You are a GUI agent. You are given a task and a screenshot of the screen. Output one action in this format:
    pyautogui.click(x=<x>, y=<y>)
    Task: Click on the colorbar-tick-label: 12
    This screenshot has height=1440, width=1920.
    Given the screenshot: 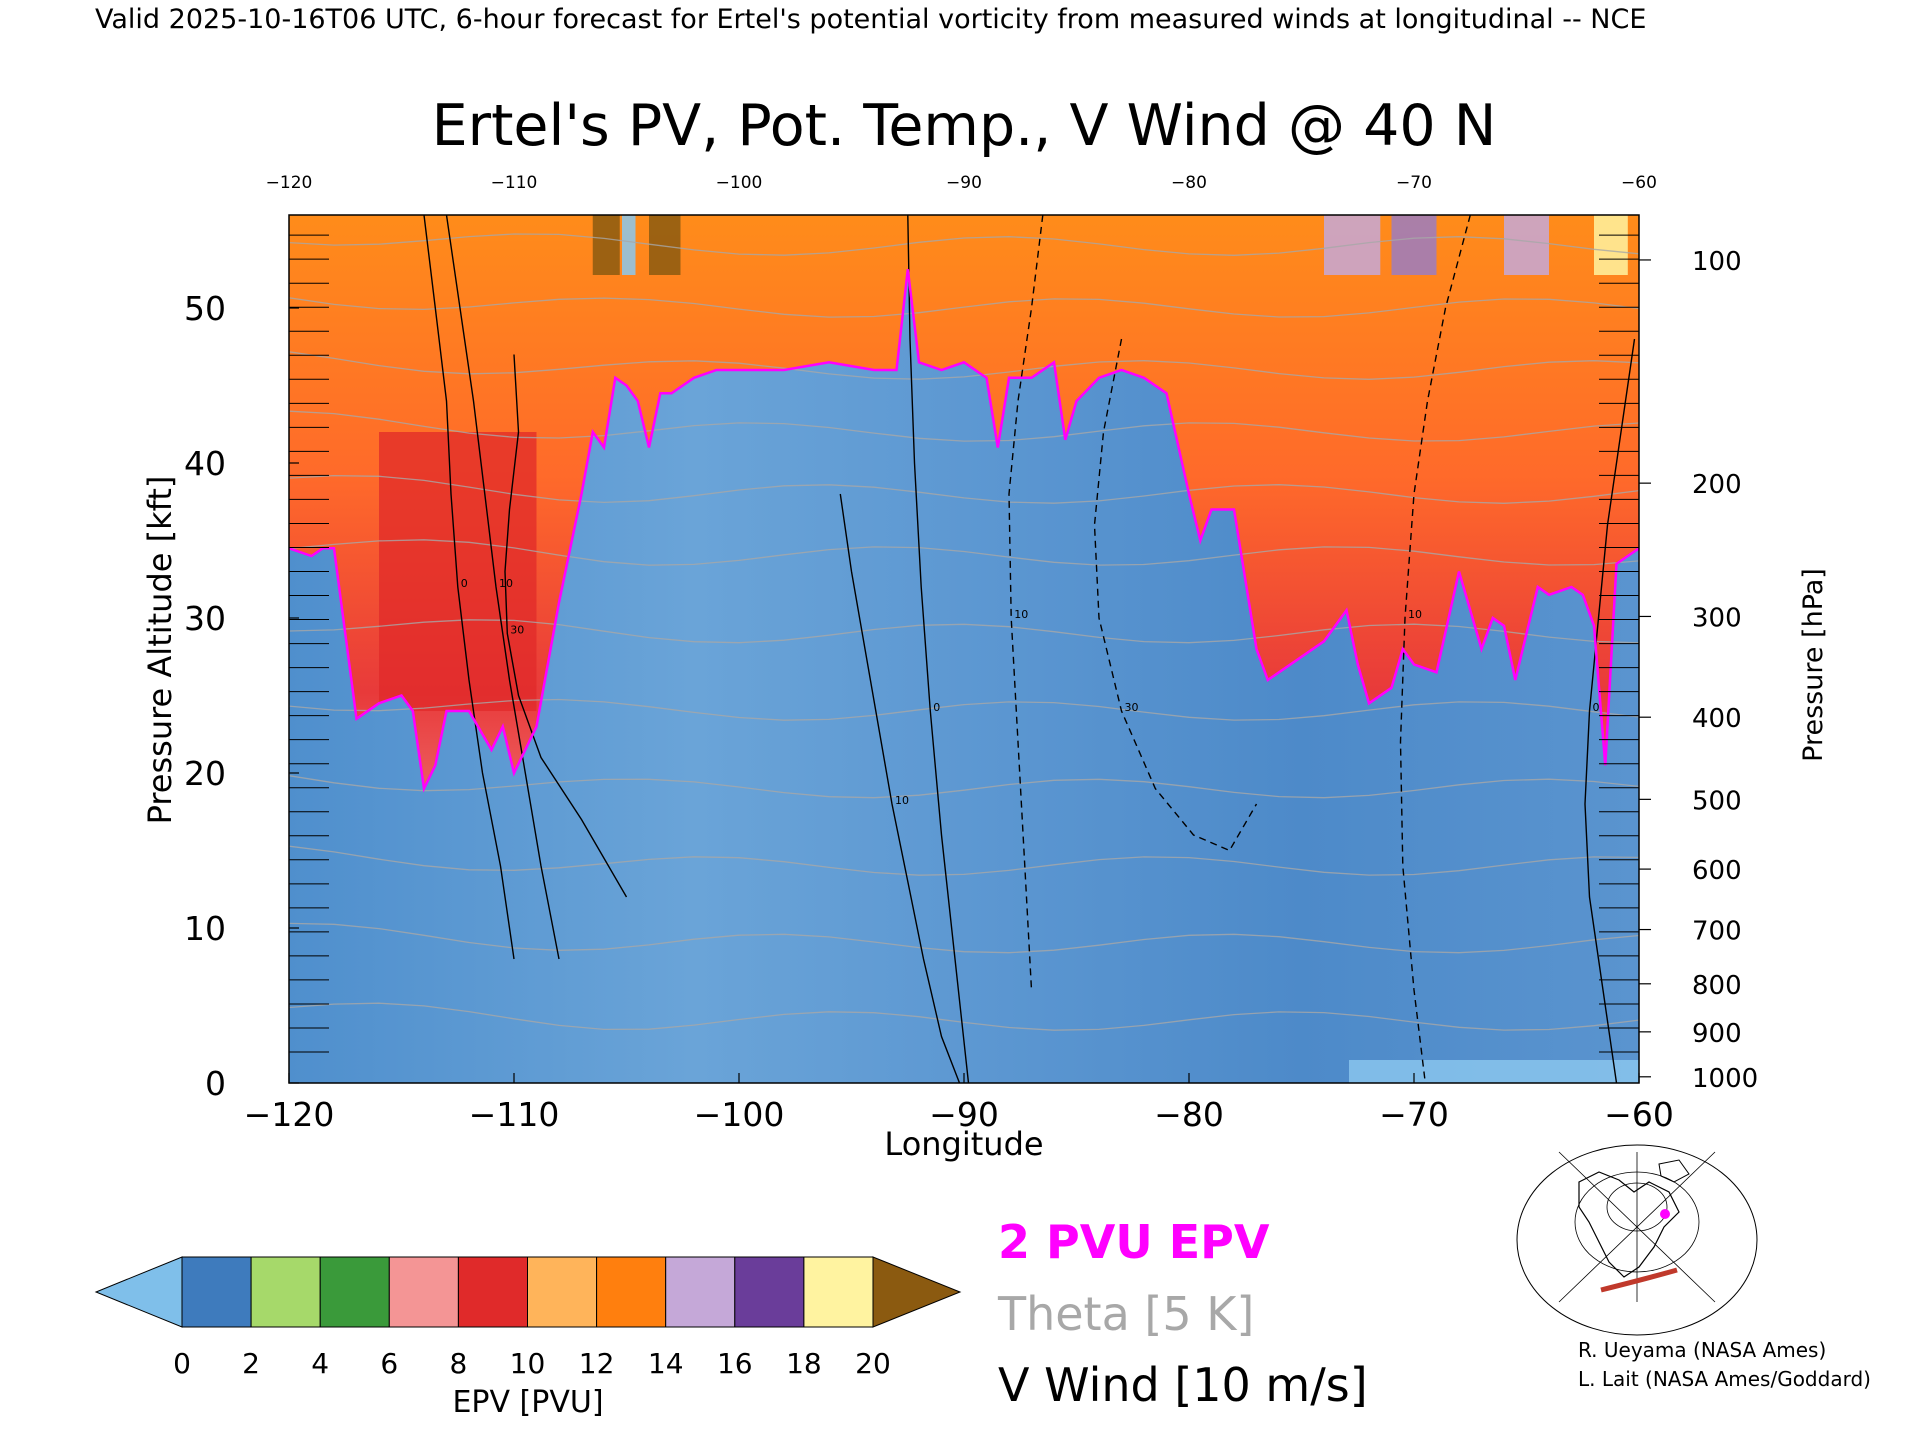 What is the action you would take?
    pyautogui.click(x=597, y=1363)
    